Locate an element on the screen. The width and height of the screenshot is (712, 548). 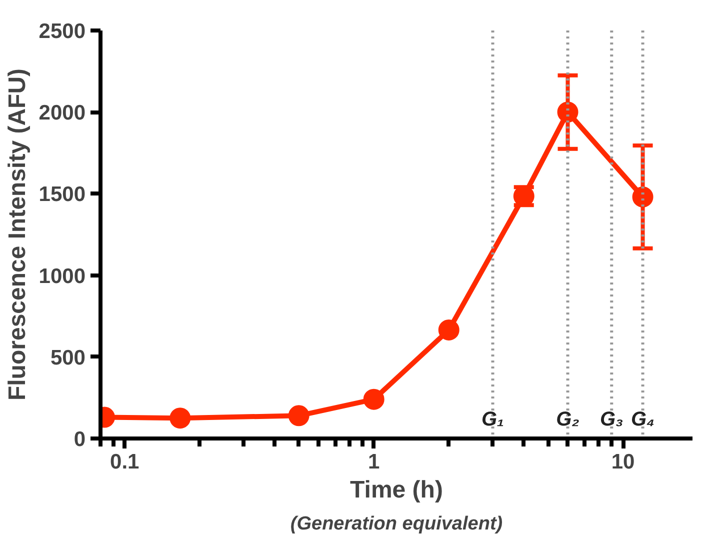
x-tick-label: 0.1 is located at coordinates (125, 462).